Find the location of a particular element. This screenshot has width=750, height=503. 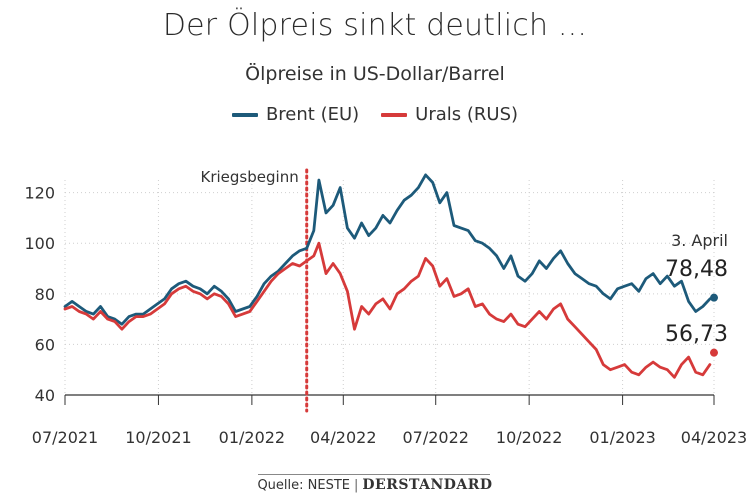

y-tick-label: 40 is located at coordinates (45, 395).